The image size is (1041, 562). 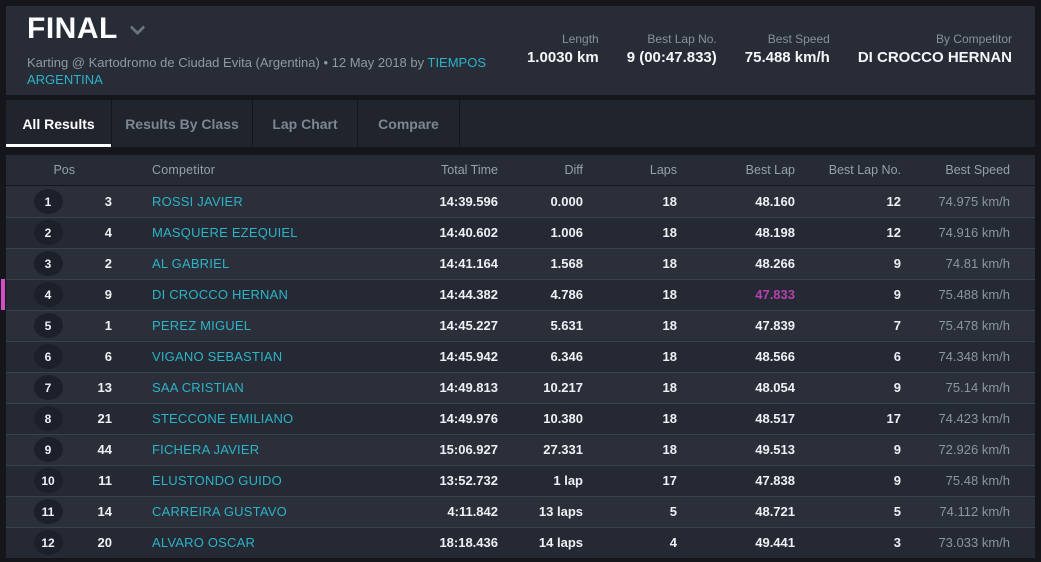 What do you see at coordinates (468, 294) in the screenshot?
I see `total-time: 14:44.382` at bounding box center [468, 294].